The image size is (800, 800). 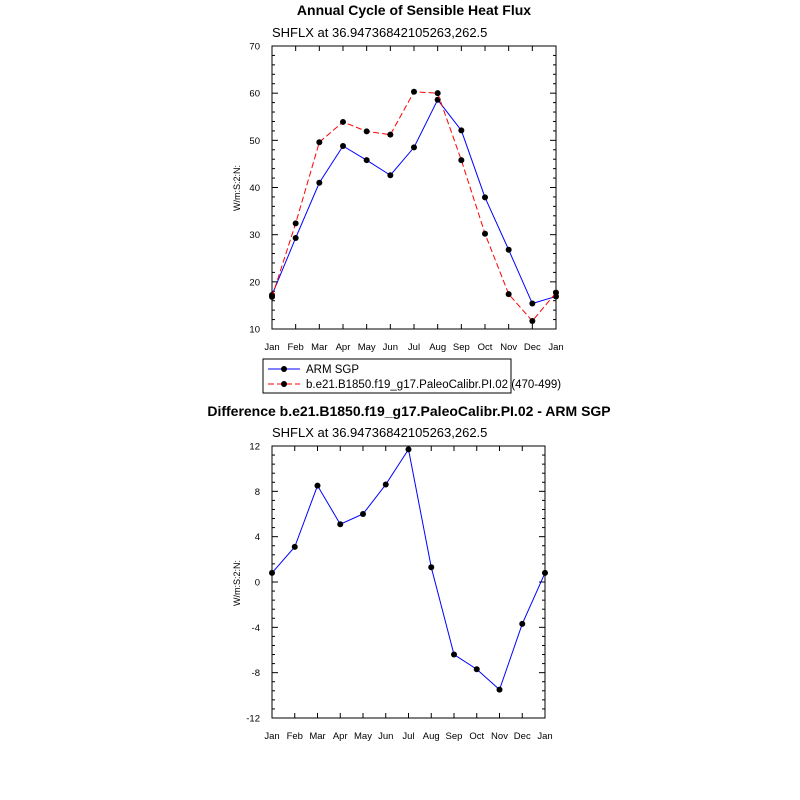 What do you see at coordinates (387, 376) in the screenshot?
I see `legend-box` at bounding box center [387, 376].